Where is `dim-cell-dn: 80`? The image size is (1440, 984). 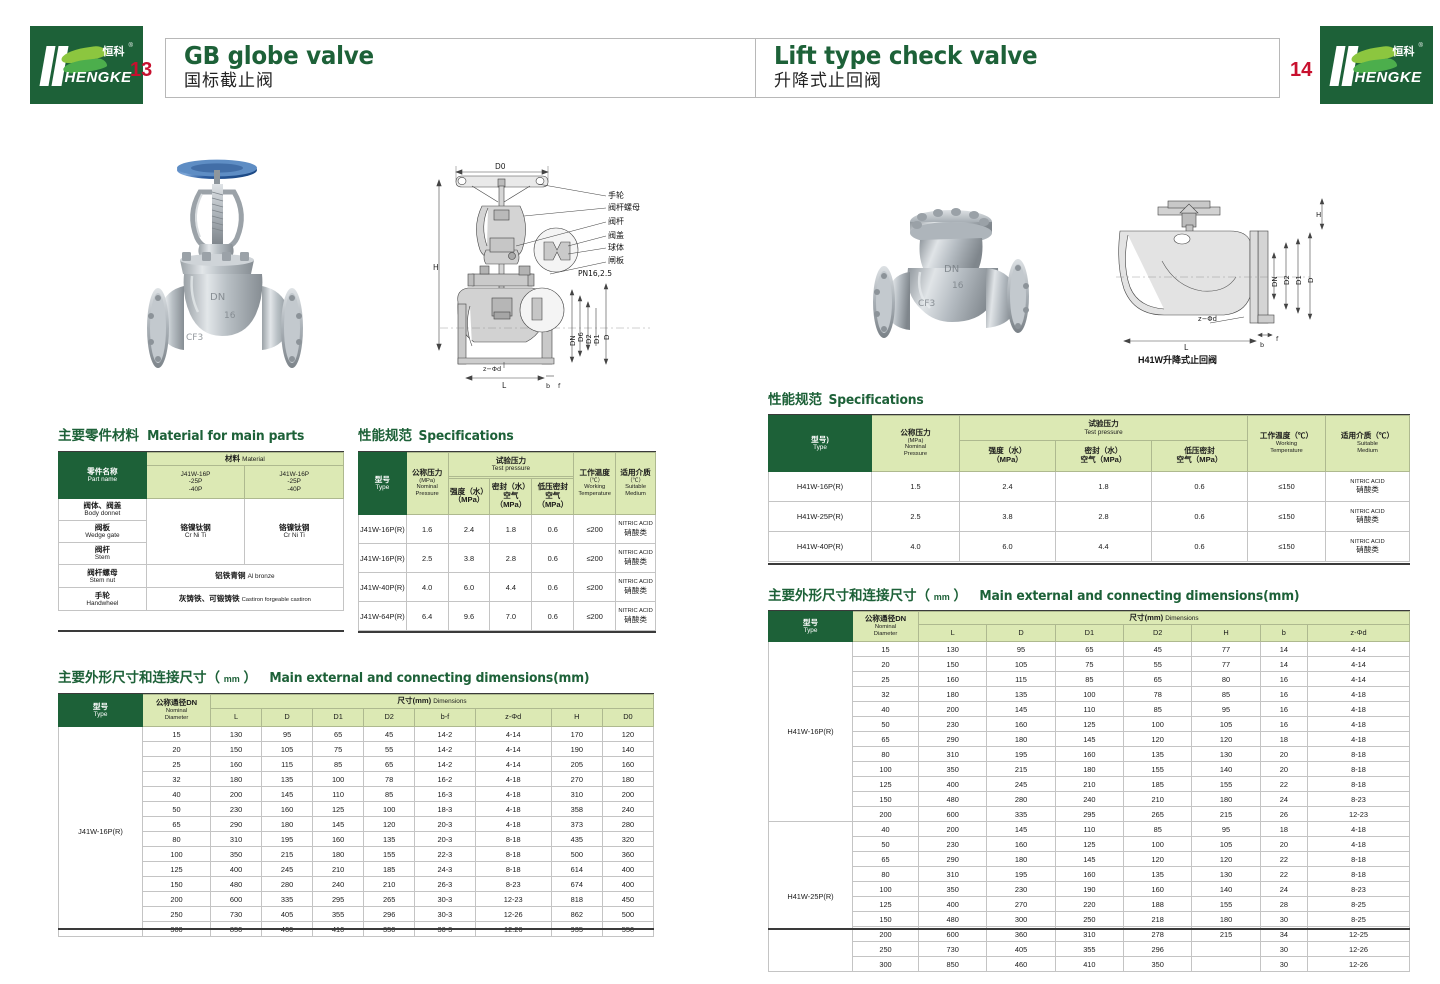 dim-cell-dn: 80 is located at coordinates (176, 839).